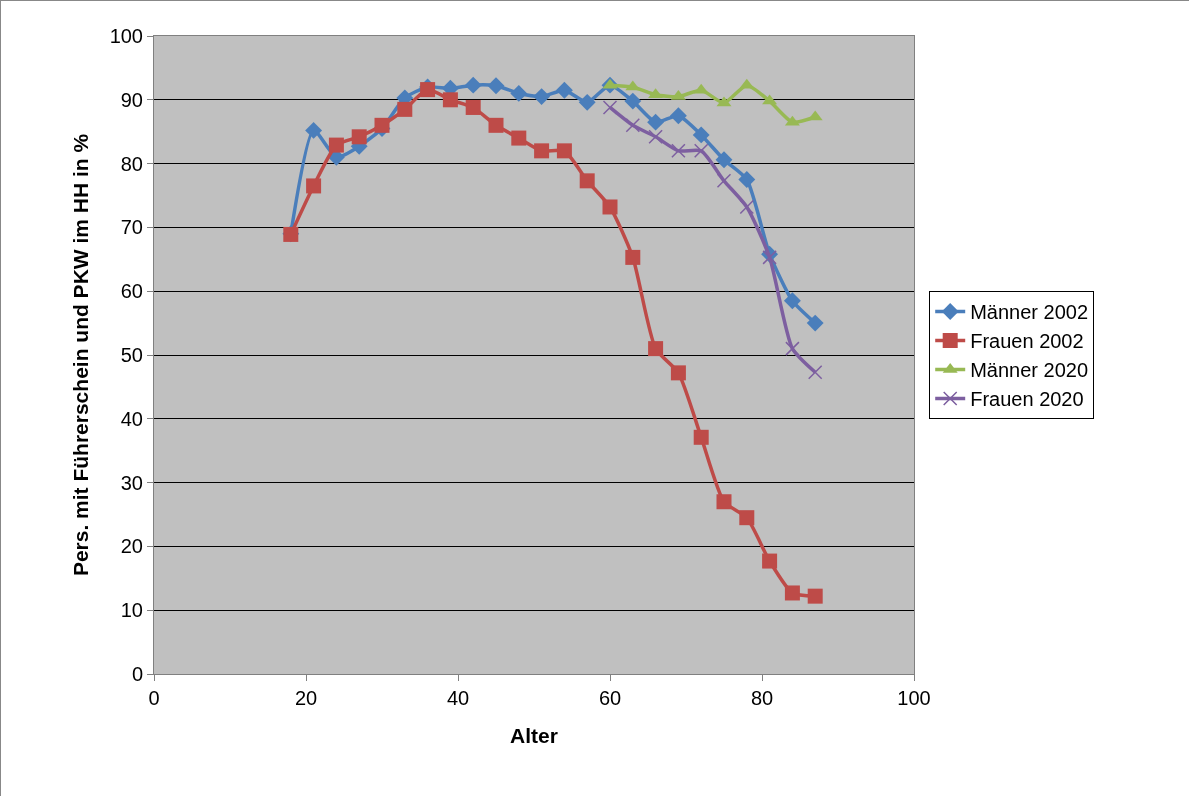 This screenshot has width=1189, height=796. Describe the element at coordinates (131, 99) in the screenshot. I see `y-tick-label: 90` at that location.